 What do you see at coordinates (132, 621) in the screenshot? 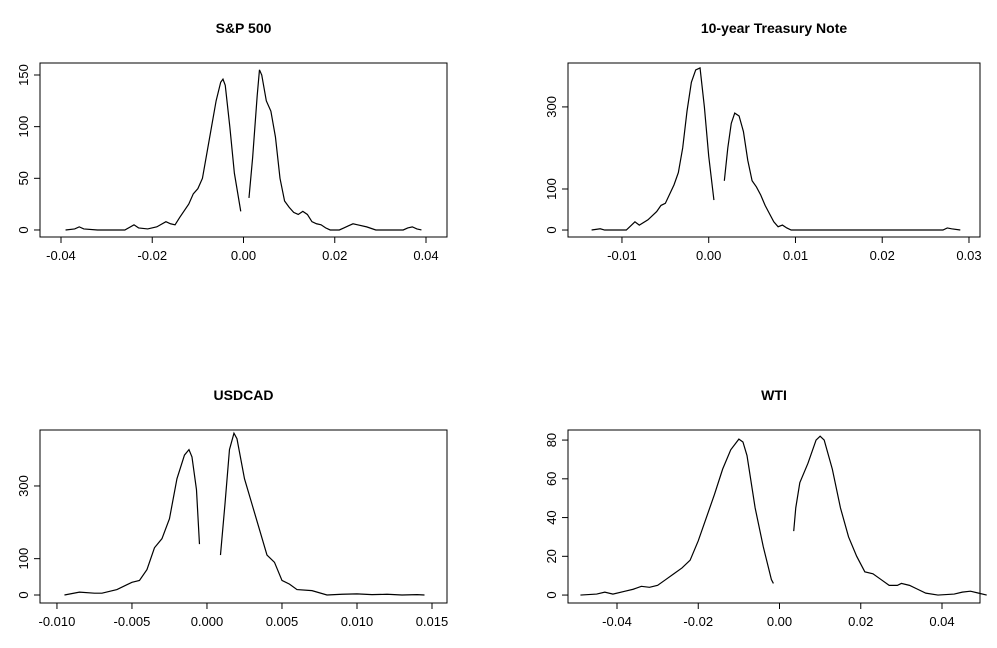
I see `x-tick-label: -0.005` at bounding box center [132, 621].